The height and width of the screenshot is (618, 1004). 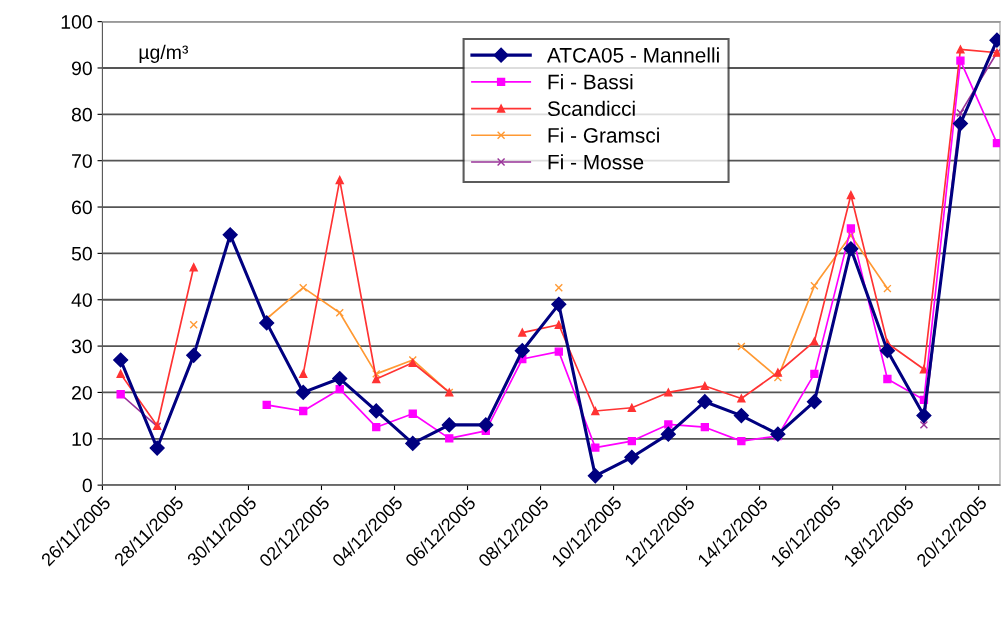 What do you see at coordinates (82, 392) in the screenshot?
I see `y-tick-label: 20` at bounding box center [82, 392].